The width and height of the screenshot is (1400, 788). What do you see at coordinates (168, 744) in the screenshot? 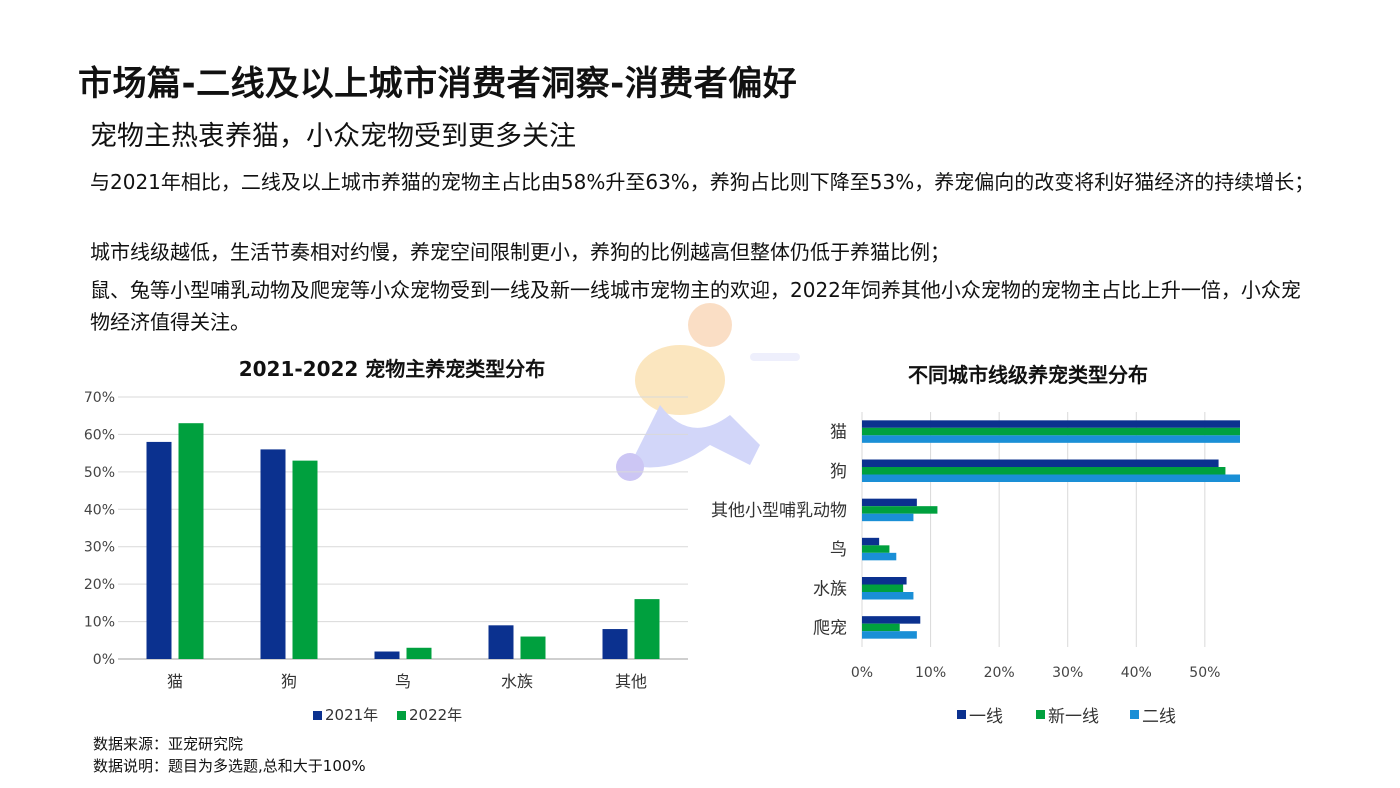
I see `data-source: 数据来源：亚宠研究院` at bounding box center [168, 744].